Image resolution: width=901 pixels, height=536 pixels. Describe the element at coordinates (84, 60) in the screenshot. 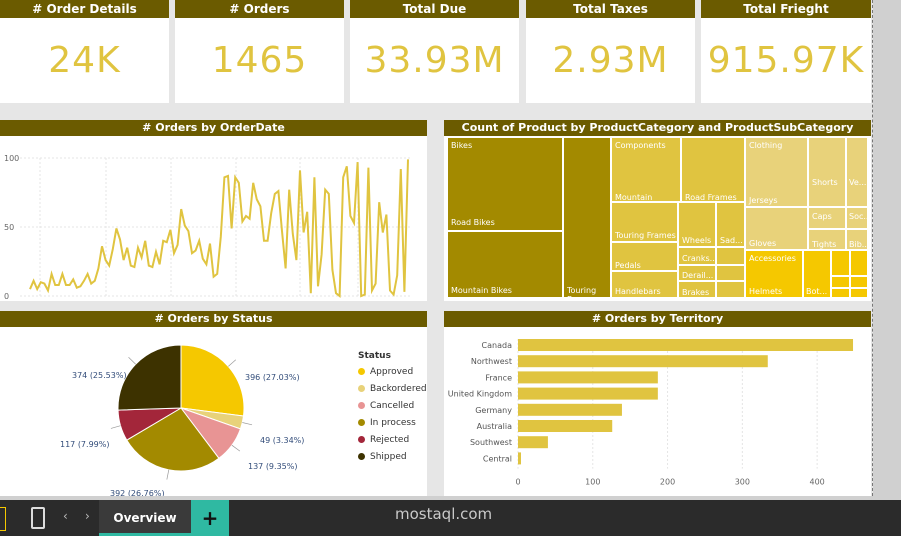

I see `kpi-value: 24K` at that location.